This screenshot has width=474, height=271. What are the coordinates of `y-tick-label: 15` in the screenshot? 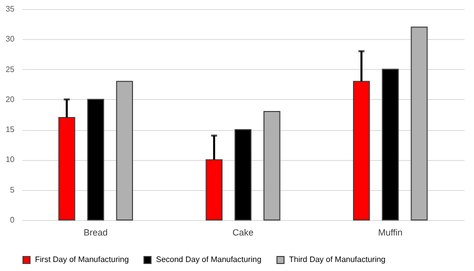 It's located at (11, 129).